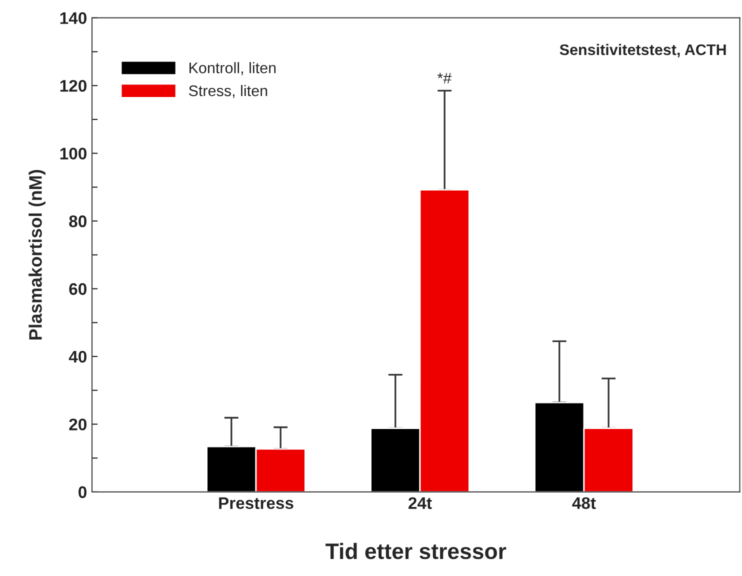 The width and height of the screenshot is (742, 576). I want to click on y-tick-label: 0, so click(82, 492).